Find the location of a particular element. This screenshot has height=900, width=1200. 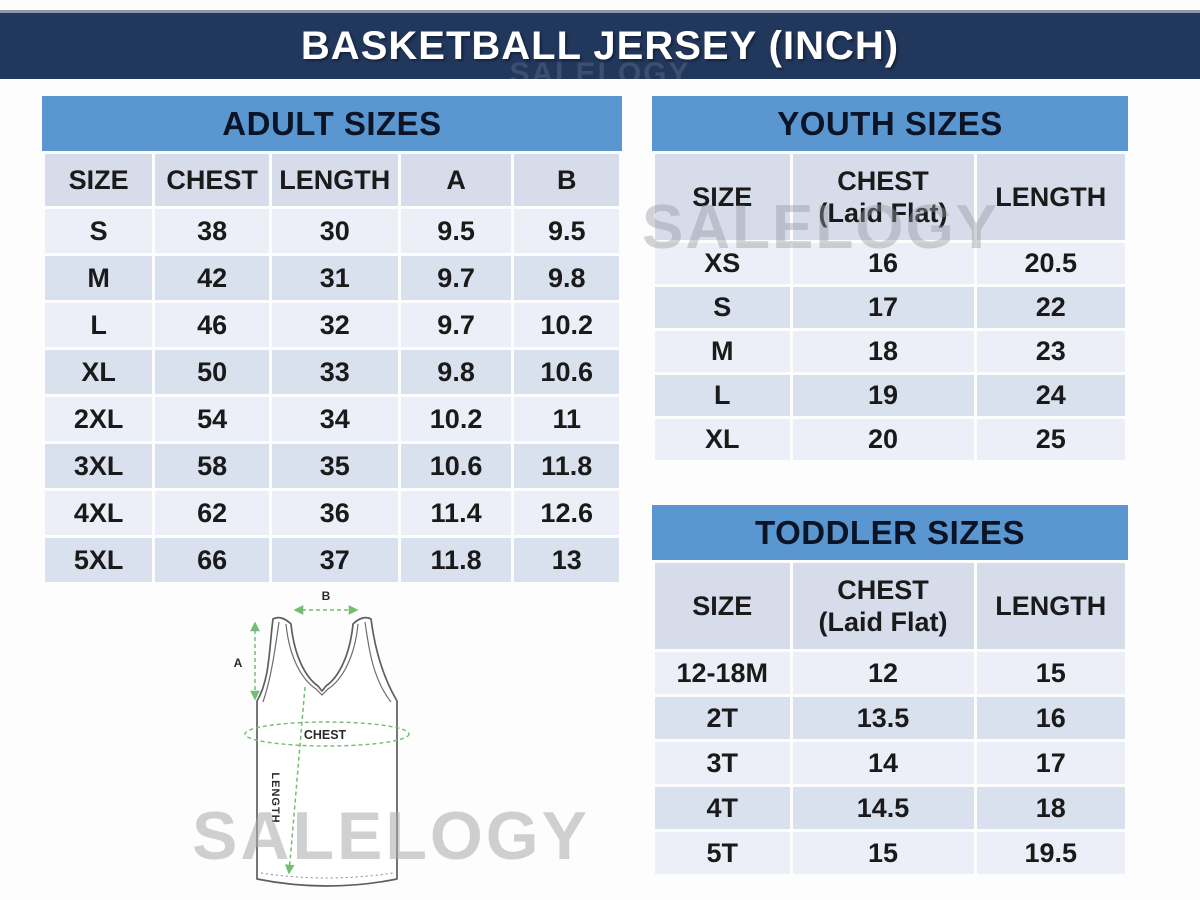

table-cell: 24 is located at coordinates (1050, 395).